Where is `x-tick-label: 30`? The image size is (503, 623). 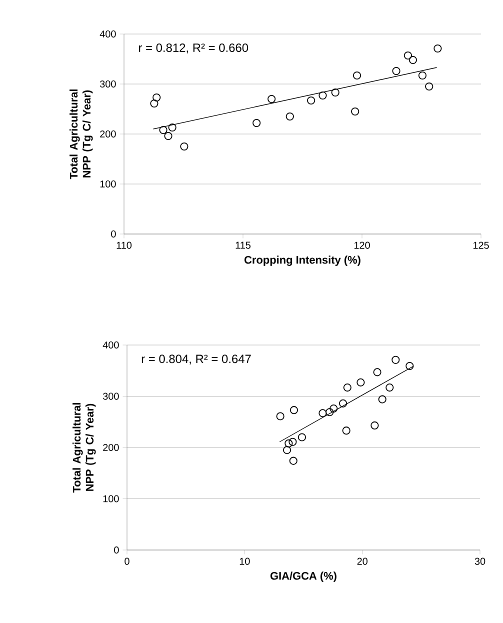 x-tick-label: 30 is located at coordinates (480, 561).